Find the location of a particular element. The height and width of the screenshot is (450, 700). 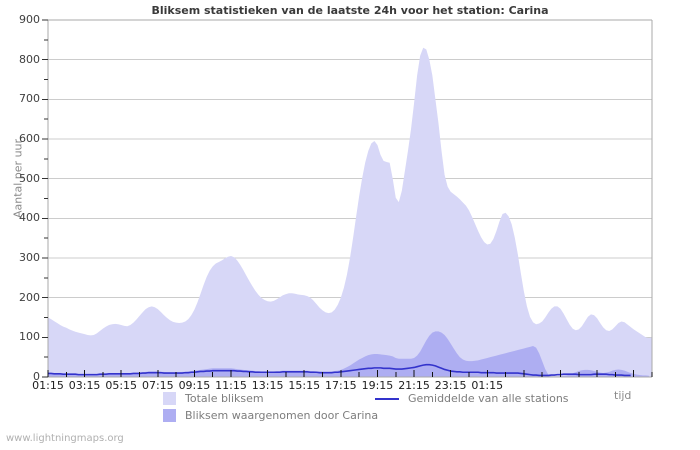

y-tick-label: 600 is located at coordinates (29, 138).